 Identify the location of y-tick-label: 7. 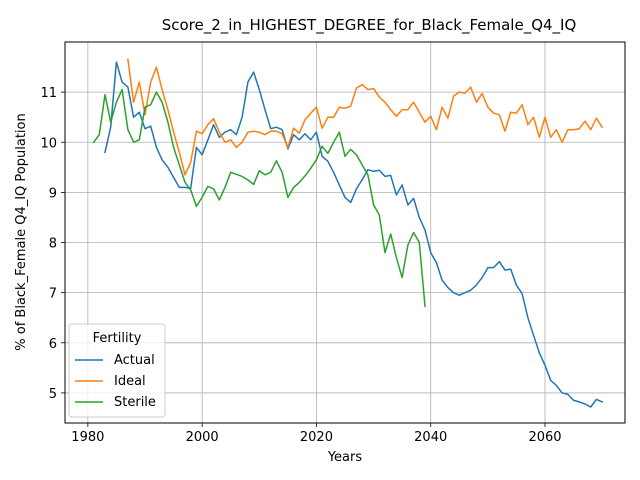
(53, 294).